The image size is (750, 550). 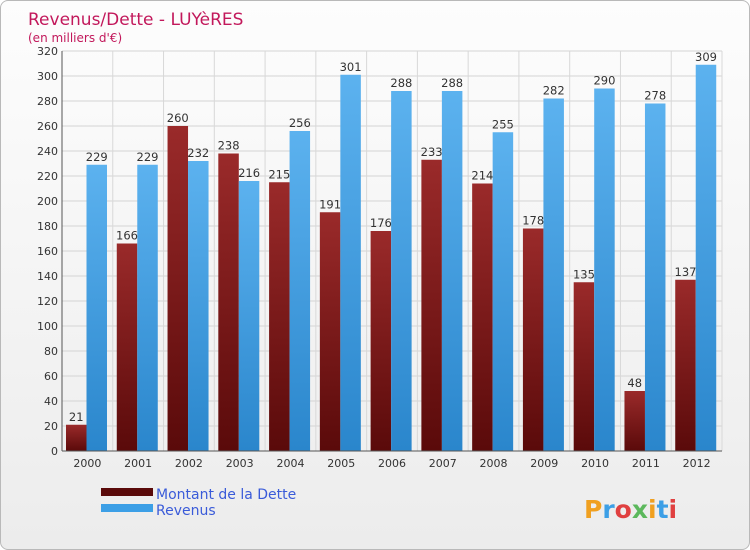 What do you see at coordinates (686, 272) in the screenshot?
I see `data-label: 137` at bounding box center [686, 272].